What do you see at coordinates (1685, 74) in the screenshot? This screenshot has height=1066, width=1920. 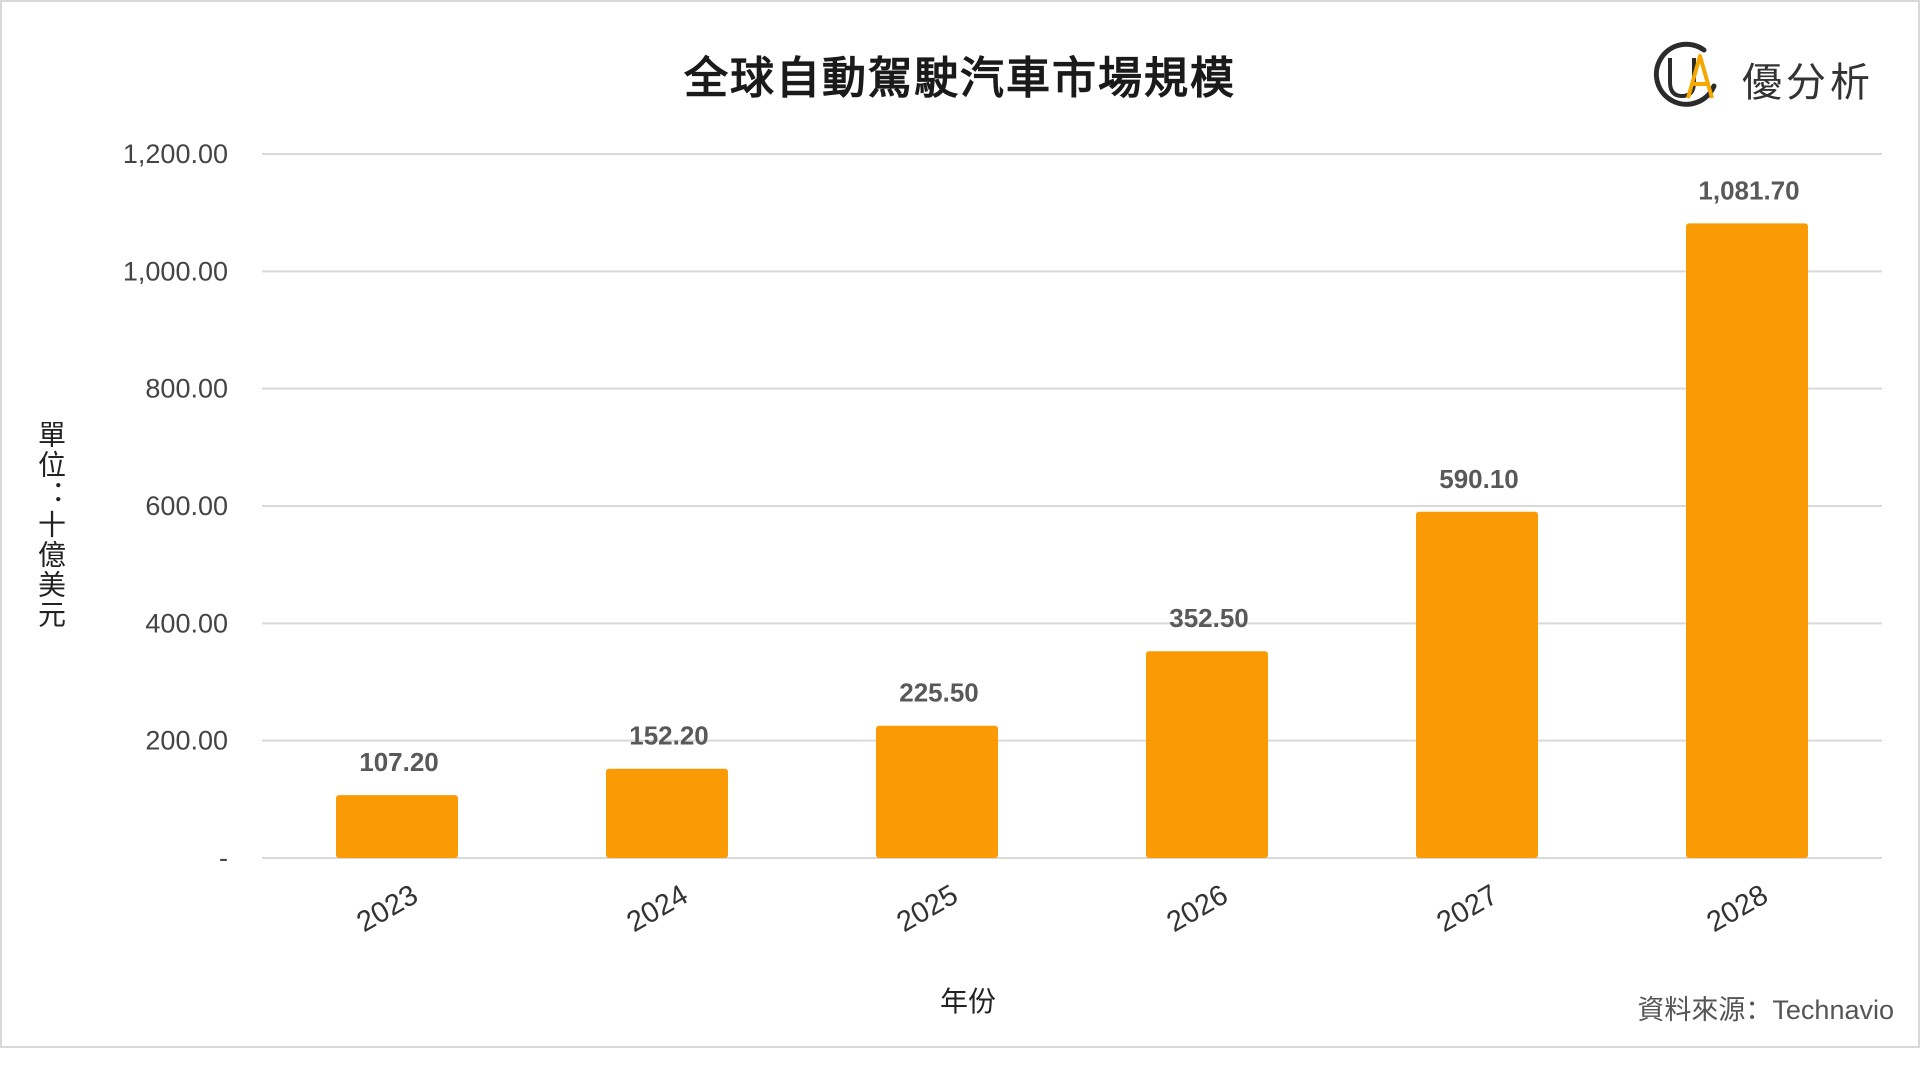 I see `ua-logo-icon` at bounding box center [1685, 74].